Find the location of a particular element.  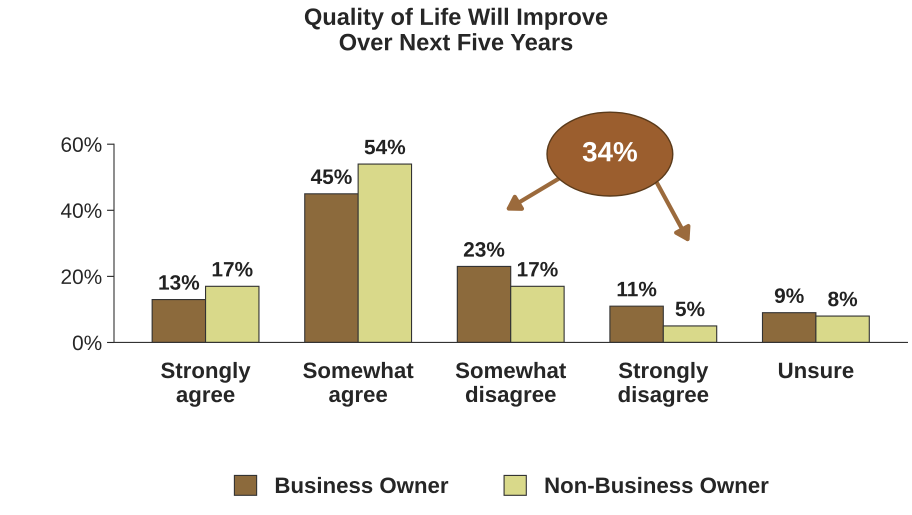

x-tick-label: Strongly disagree is located at coordinates (663, 384).